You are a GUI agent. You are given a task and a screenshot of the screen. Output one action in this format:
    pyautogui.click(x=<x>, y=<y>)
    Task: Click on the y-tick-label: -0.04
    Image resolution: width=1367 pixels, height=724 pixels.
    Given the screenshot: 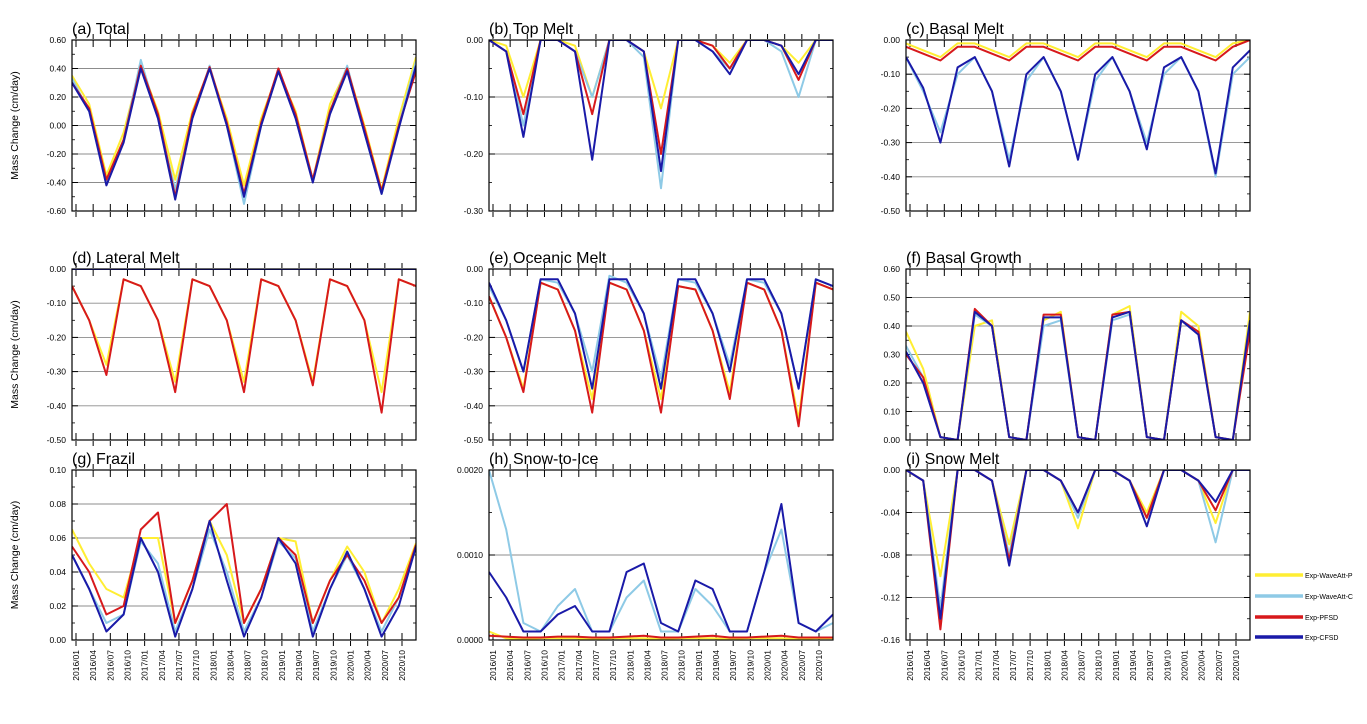 What is the action you would take?
    pyautogui.click(x=891, y=513)
    